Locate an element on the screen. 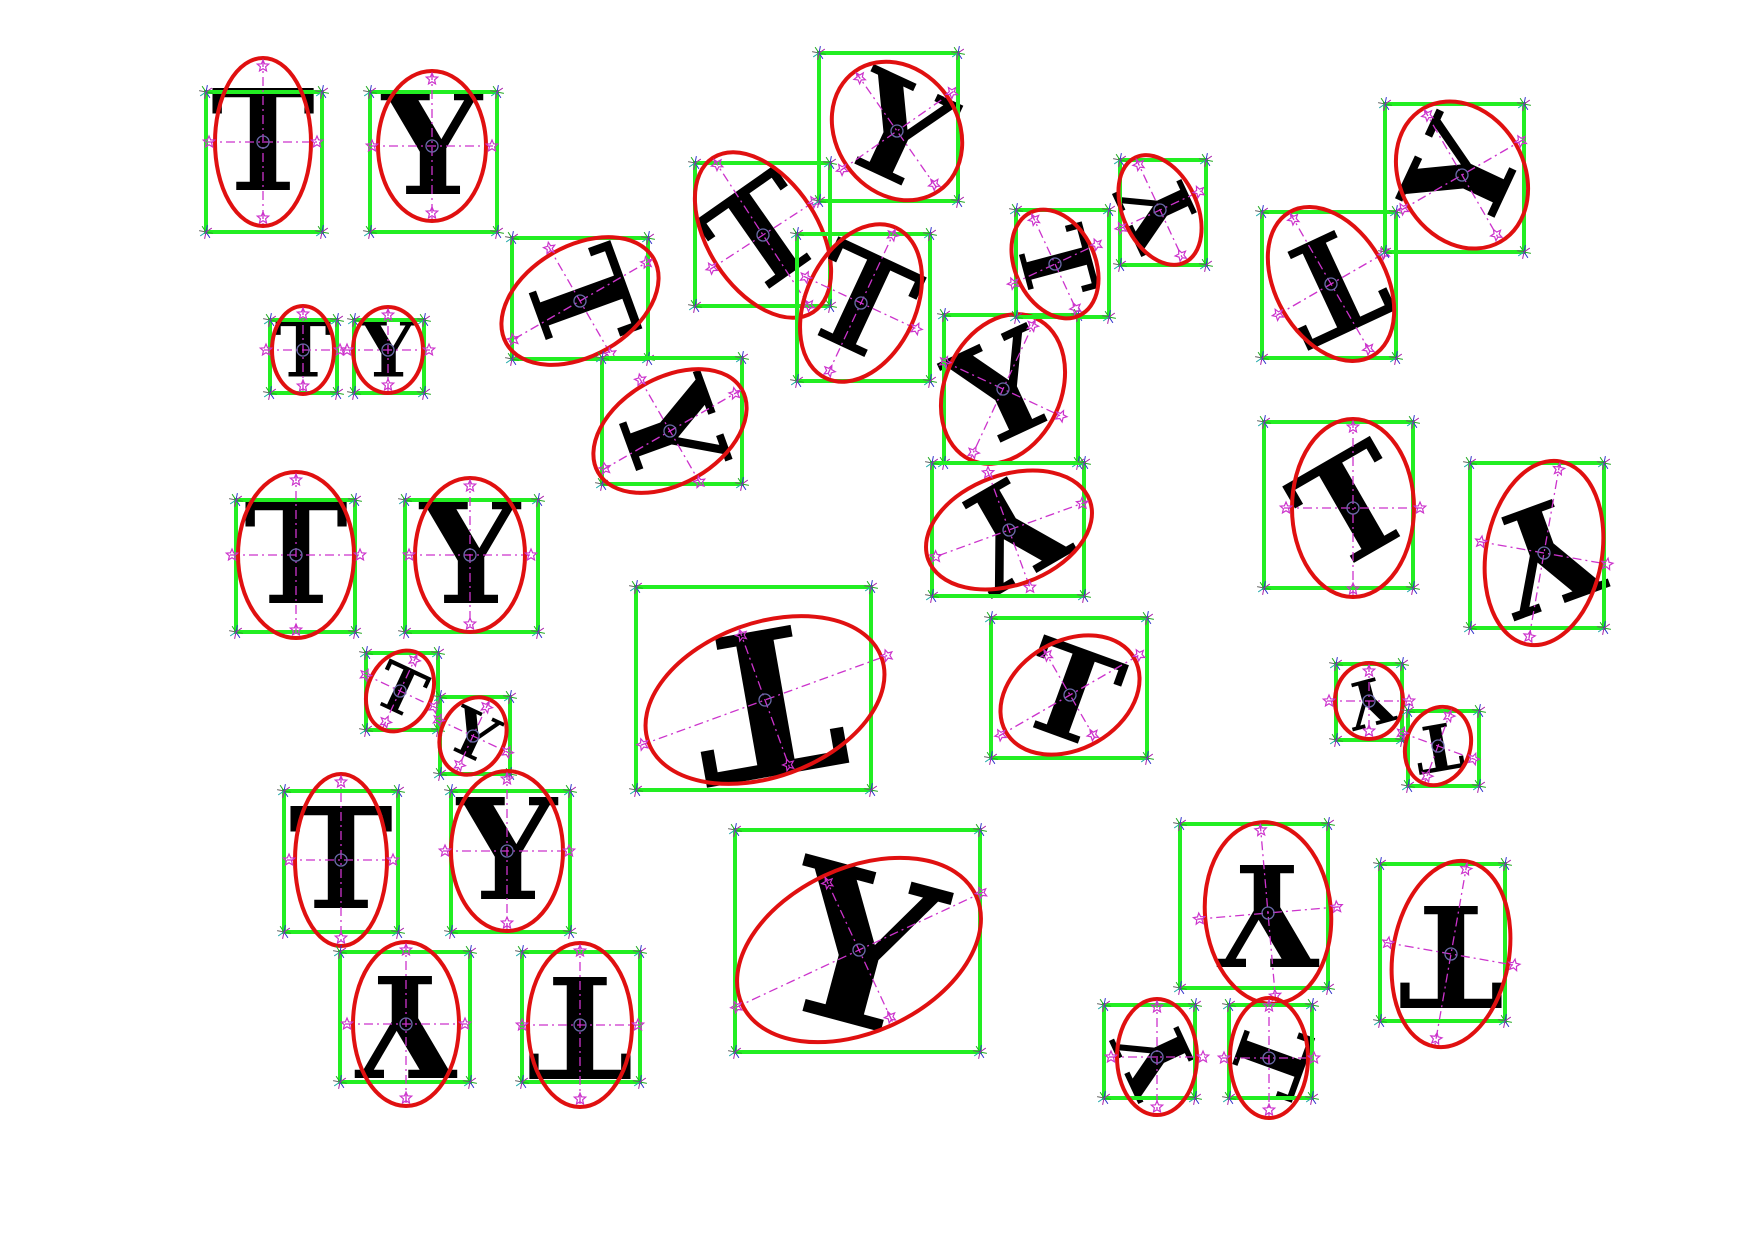  detected-object: Y is located at coordinates (405, 1024).